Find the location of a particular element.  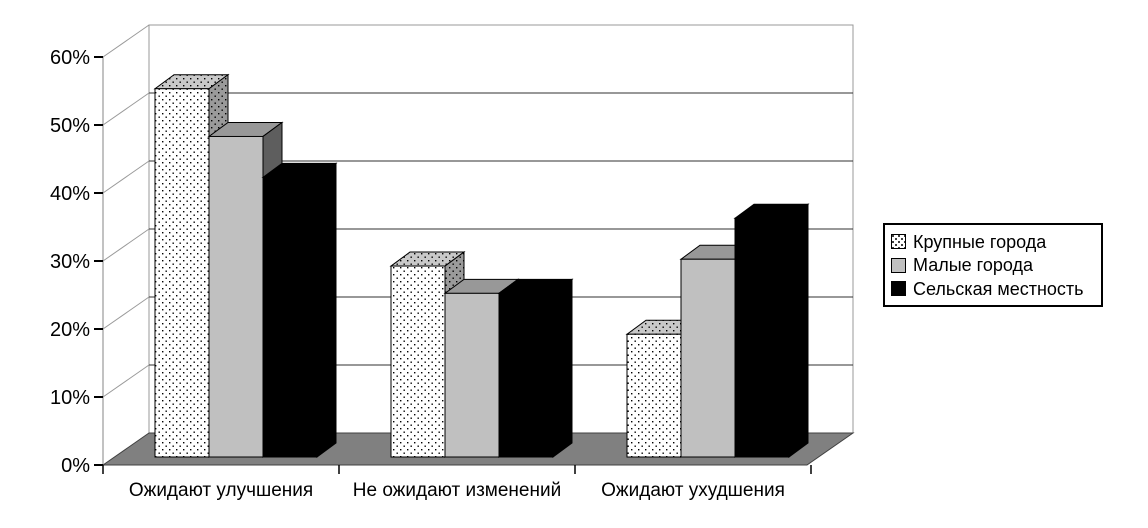

y-tick-label: 0% is located at coordinates (75, 466).